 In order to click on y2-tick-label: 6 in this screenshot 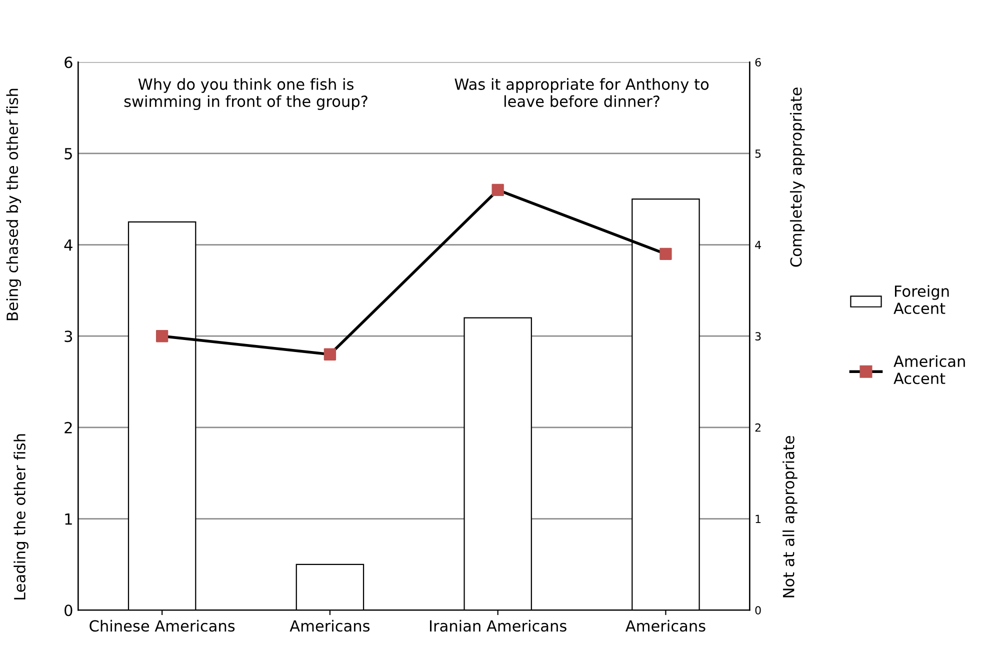, I will do `click(758, 62)`.